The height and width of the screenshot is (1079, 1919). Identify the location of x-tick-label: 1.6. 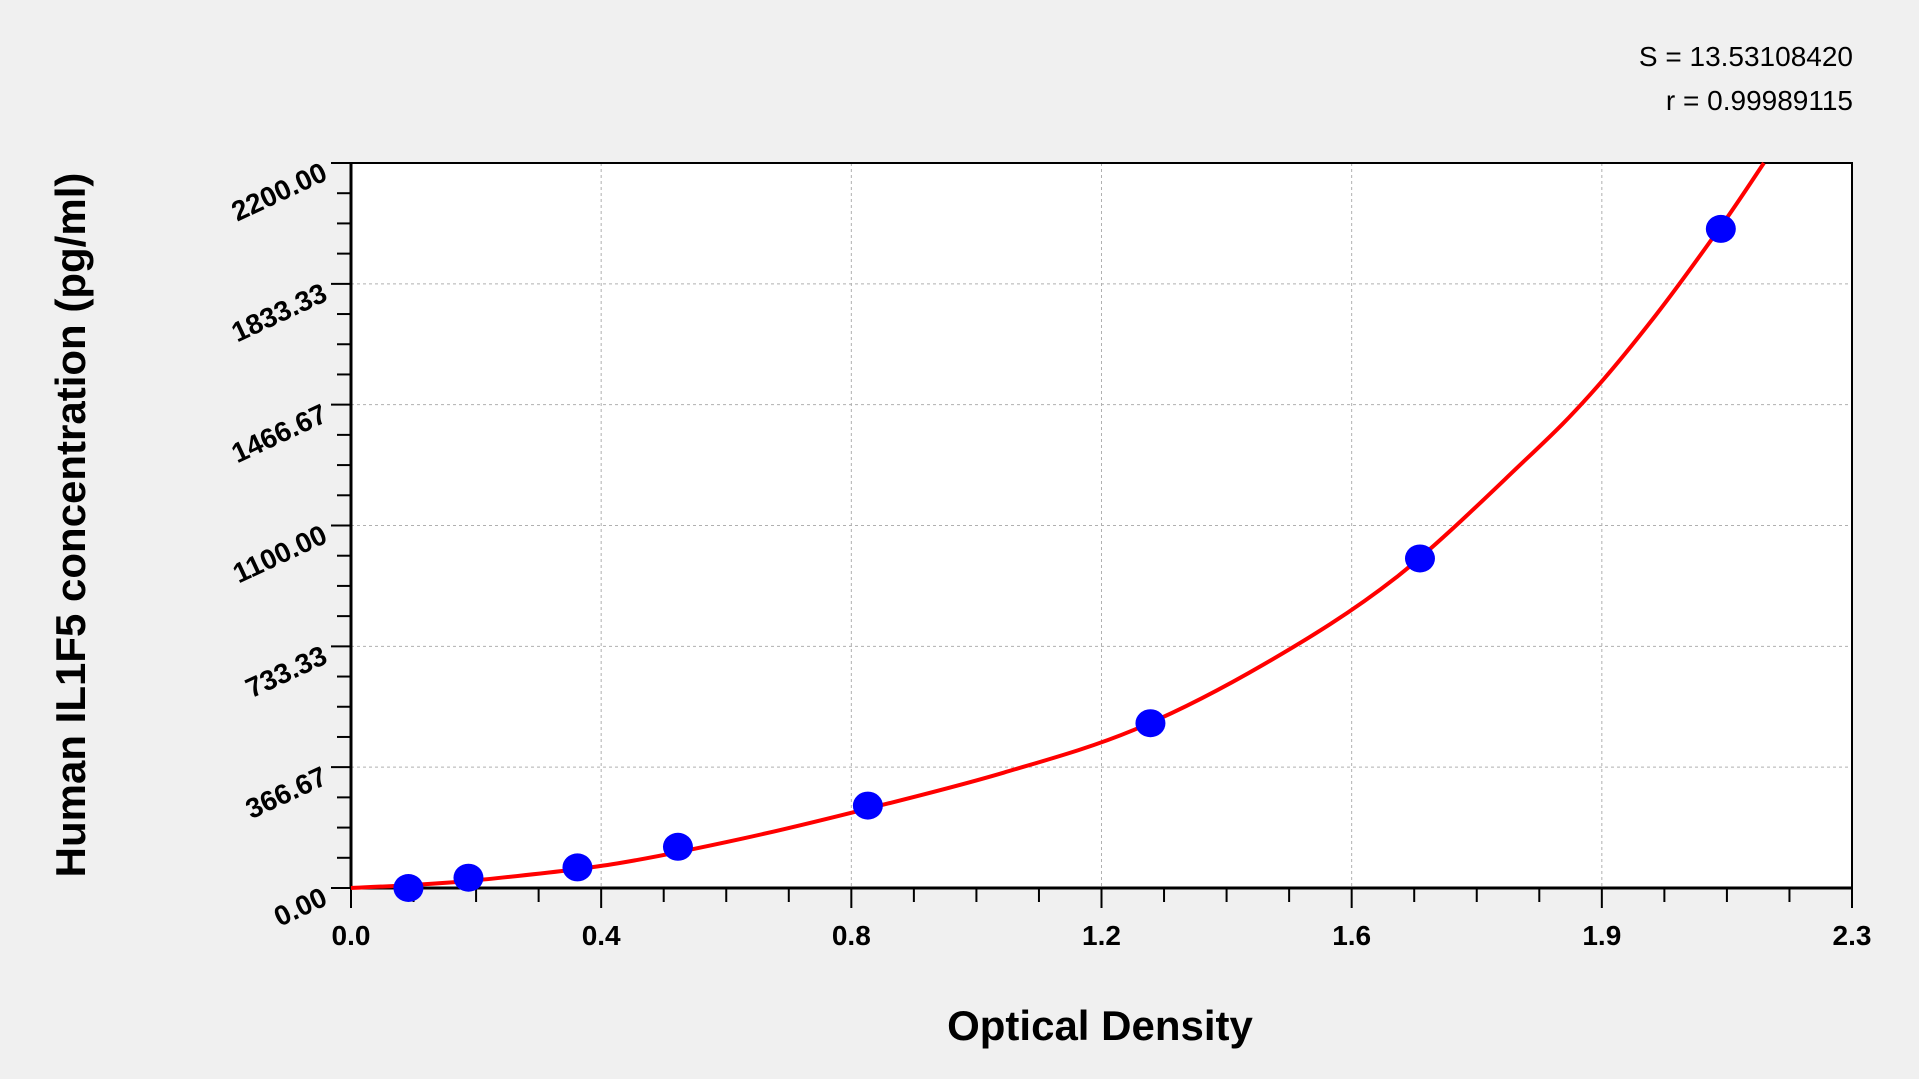
(1351, 935).